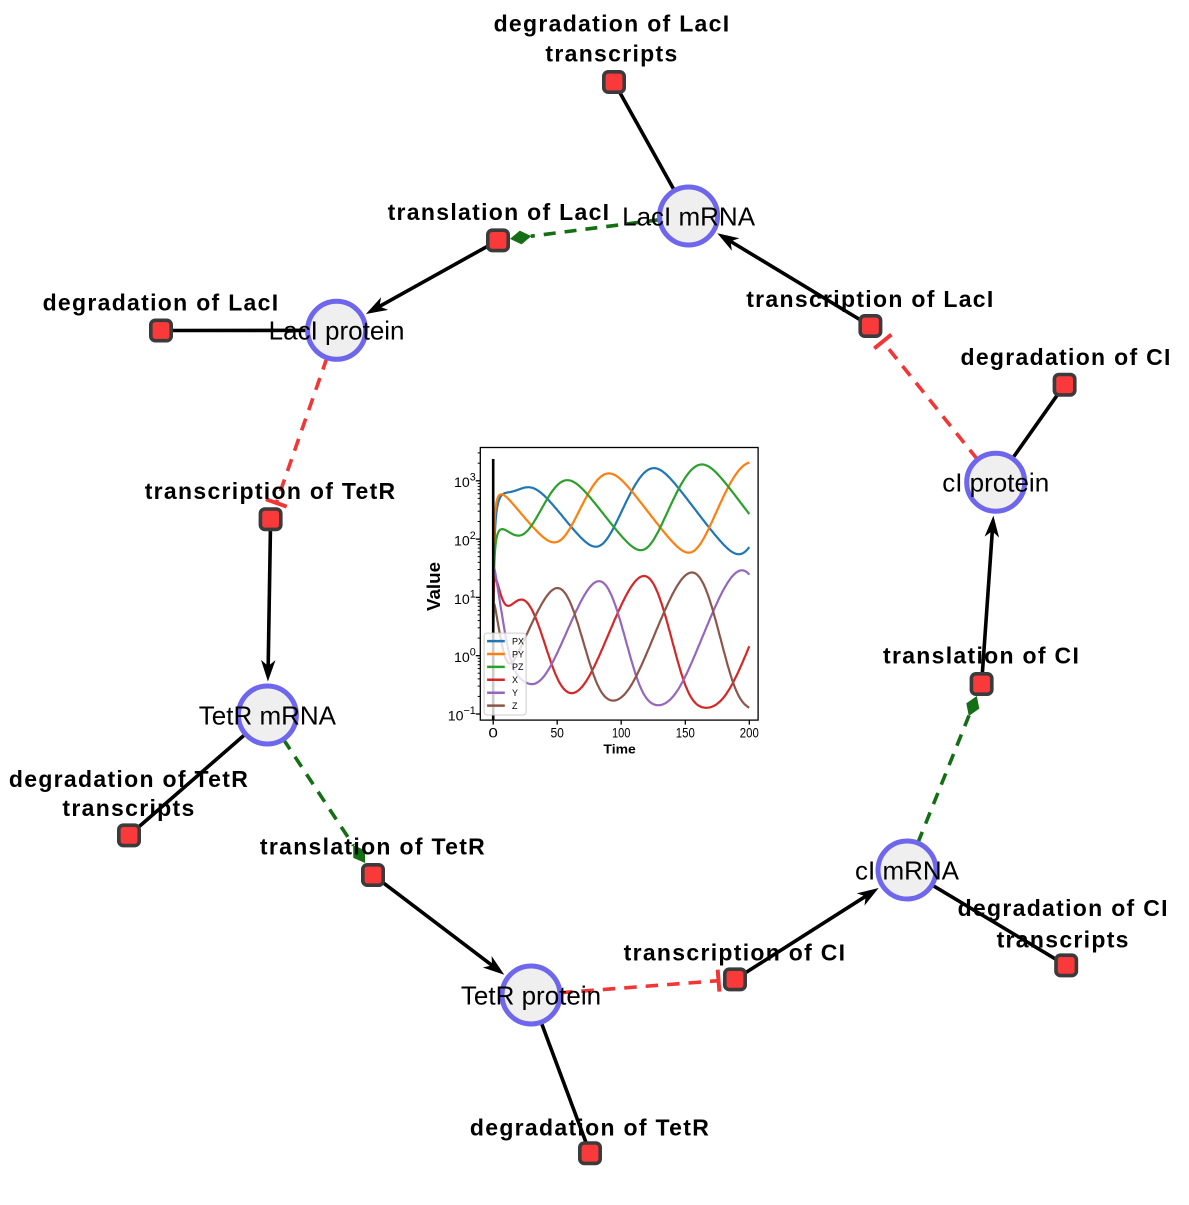 Image resolution: width=1189 pixels, height=1205 pixels. Describe the element at coordinates (995, 483) in the screenshot. I see `svg-text: cI protein` at that location.